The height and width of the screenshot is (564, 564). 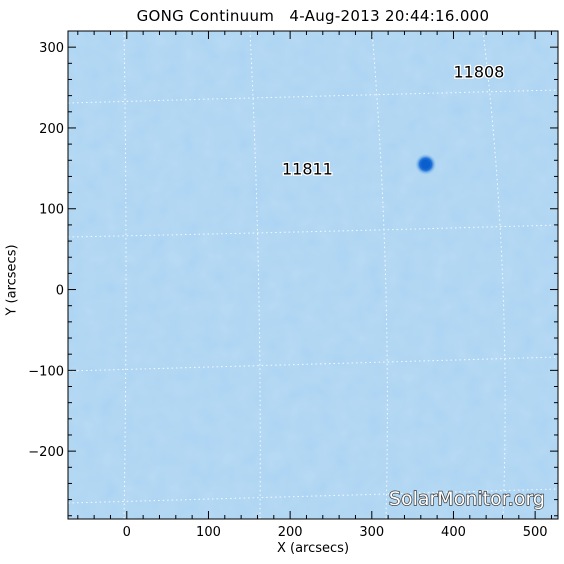 I want to click on active-region-labels: 11808 11811, so click(x=393, y=120).